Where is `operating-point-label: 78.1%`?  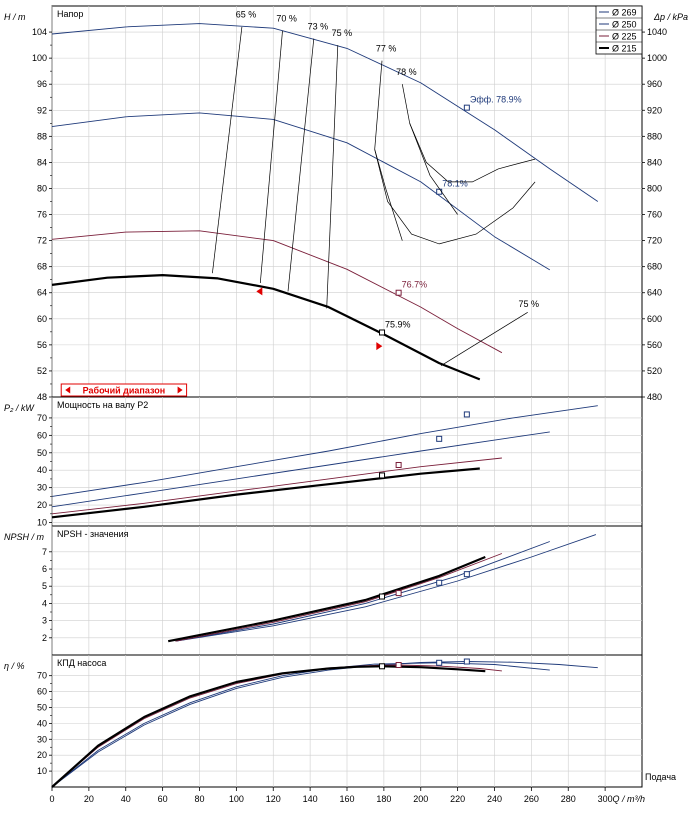
operating-point-label: 78.1% is located at coordinates (455, 184).